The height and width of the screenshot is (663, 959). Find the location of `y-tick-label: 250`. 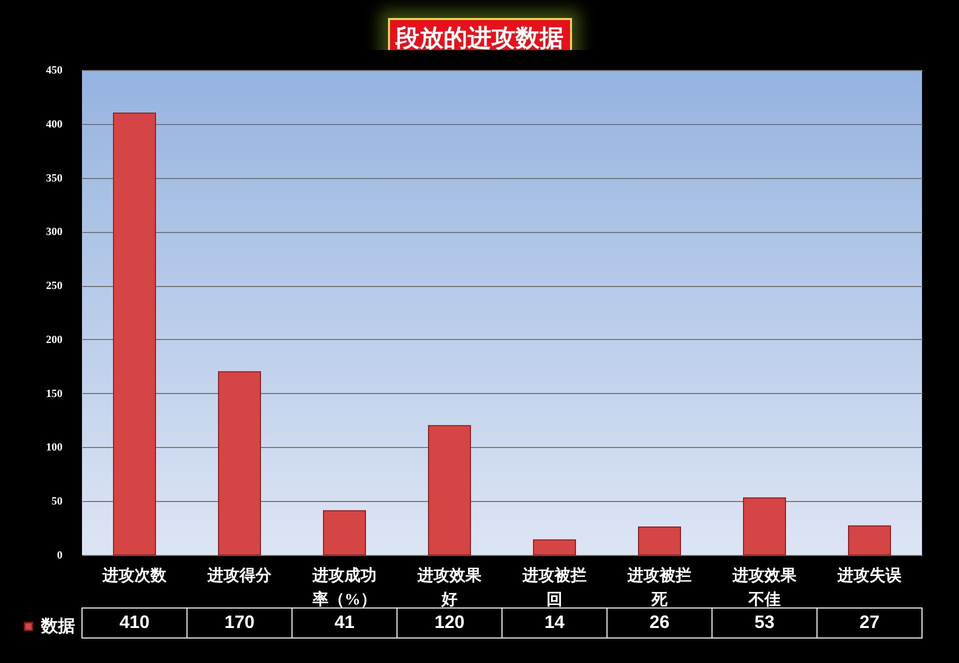

y-tick-label: 250 is located at coordinates (54, 286).